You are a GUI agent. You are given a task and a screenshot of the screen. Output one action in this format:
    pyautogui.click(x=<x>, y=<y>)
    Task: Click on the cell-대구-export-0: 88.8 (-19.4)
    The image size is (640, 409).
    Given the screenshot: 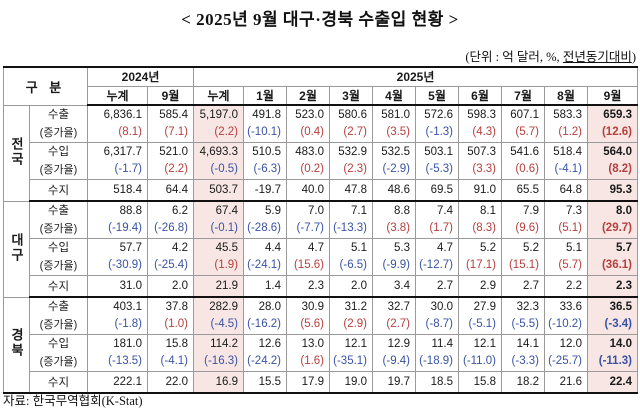 What is the action you would take?
    pyautogui.click(x=118, y=219)
    